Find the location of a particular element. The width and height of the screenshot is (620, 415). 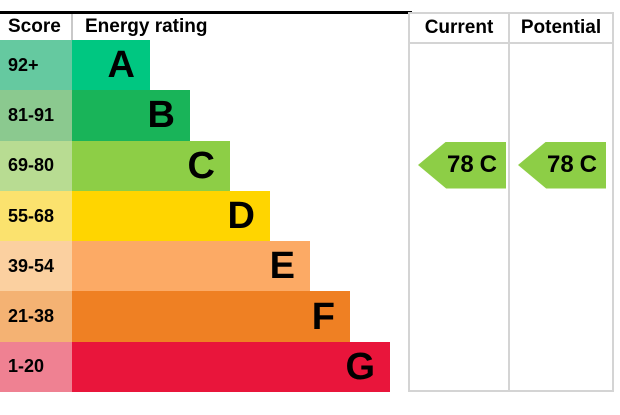

potential-rating-band: C is located at coordinates (588, 164).